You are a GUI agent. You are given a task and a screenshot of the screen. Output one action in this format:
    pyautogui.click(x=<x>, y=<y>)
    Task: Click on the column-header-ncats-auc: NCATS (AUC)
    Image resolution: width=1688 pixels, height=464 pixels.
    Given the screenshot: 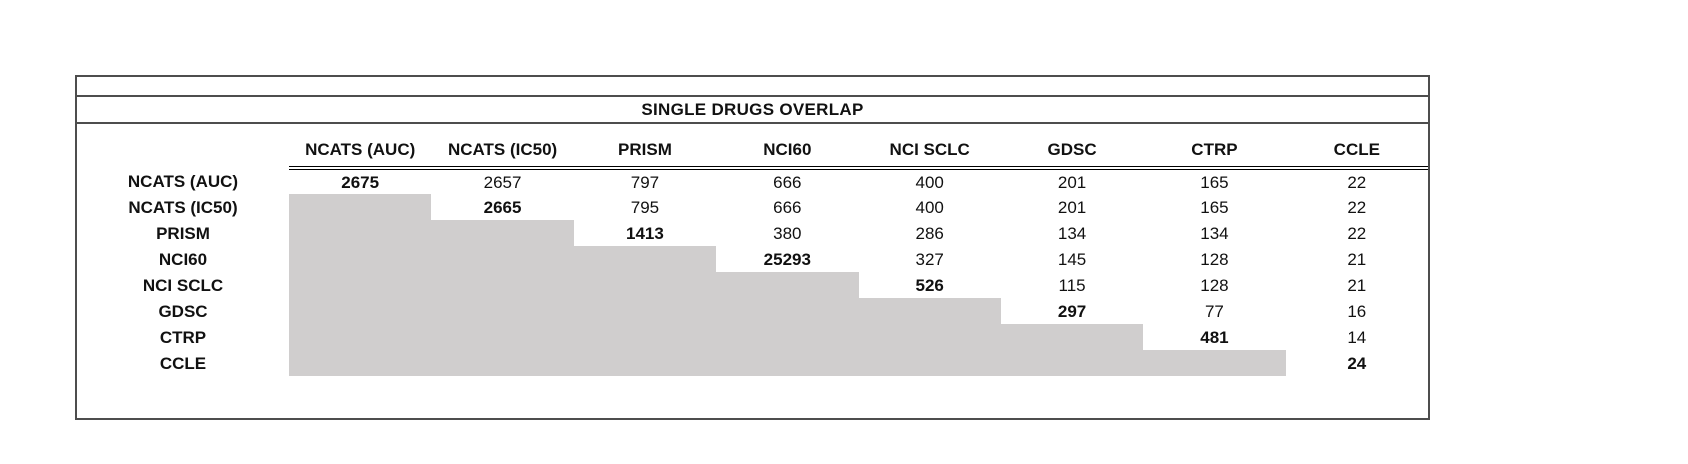 What is the action you would take?
    pyautogui.click(x=360, y=153)
    